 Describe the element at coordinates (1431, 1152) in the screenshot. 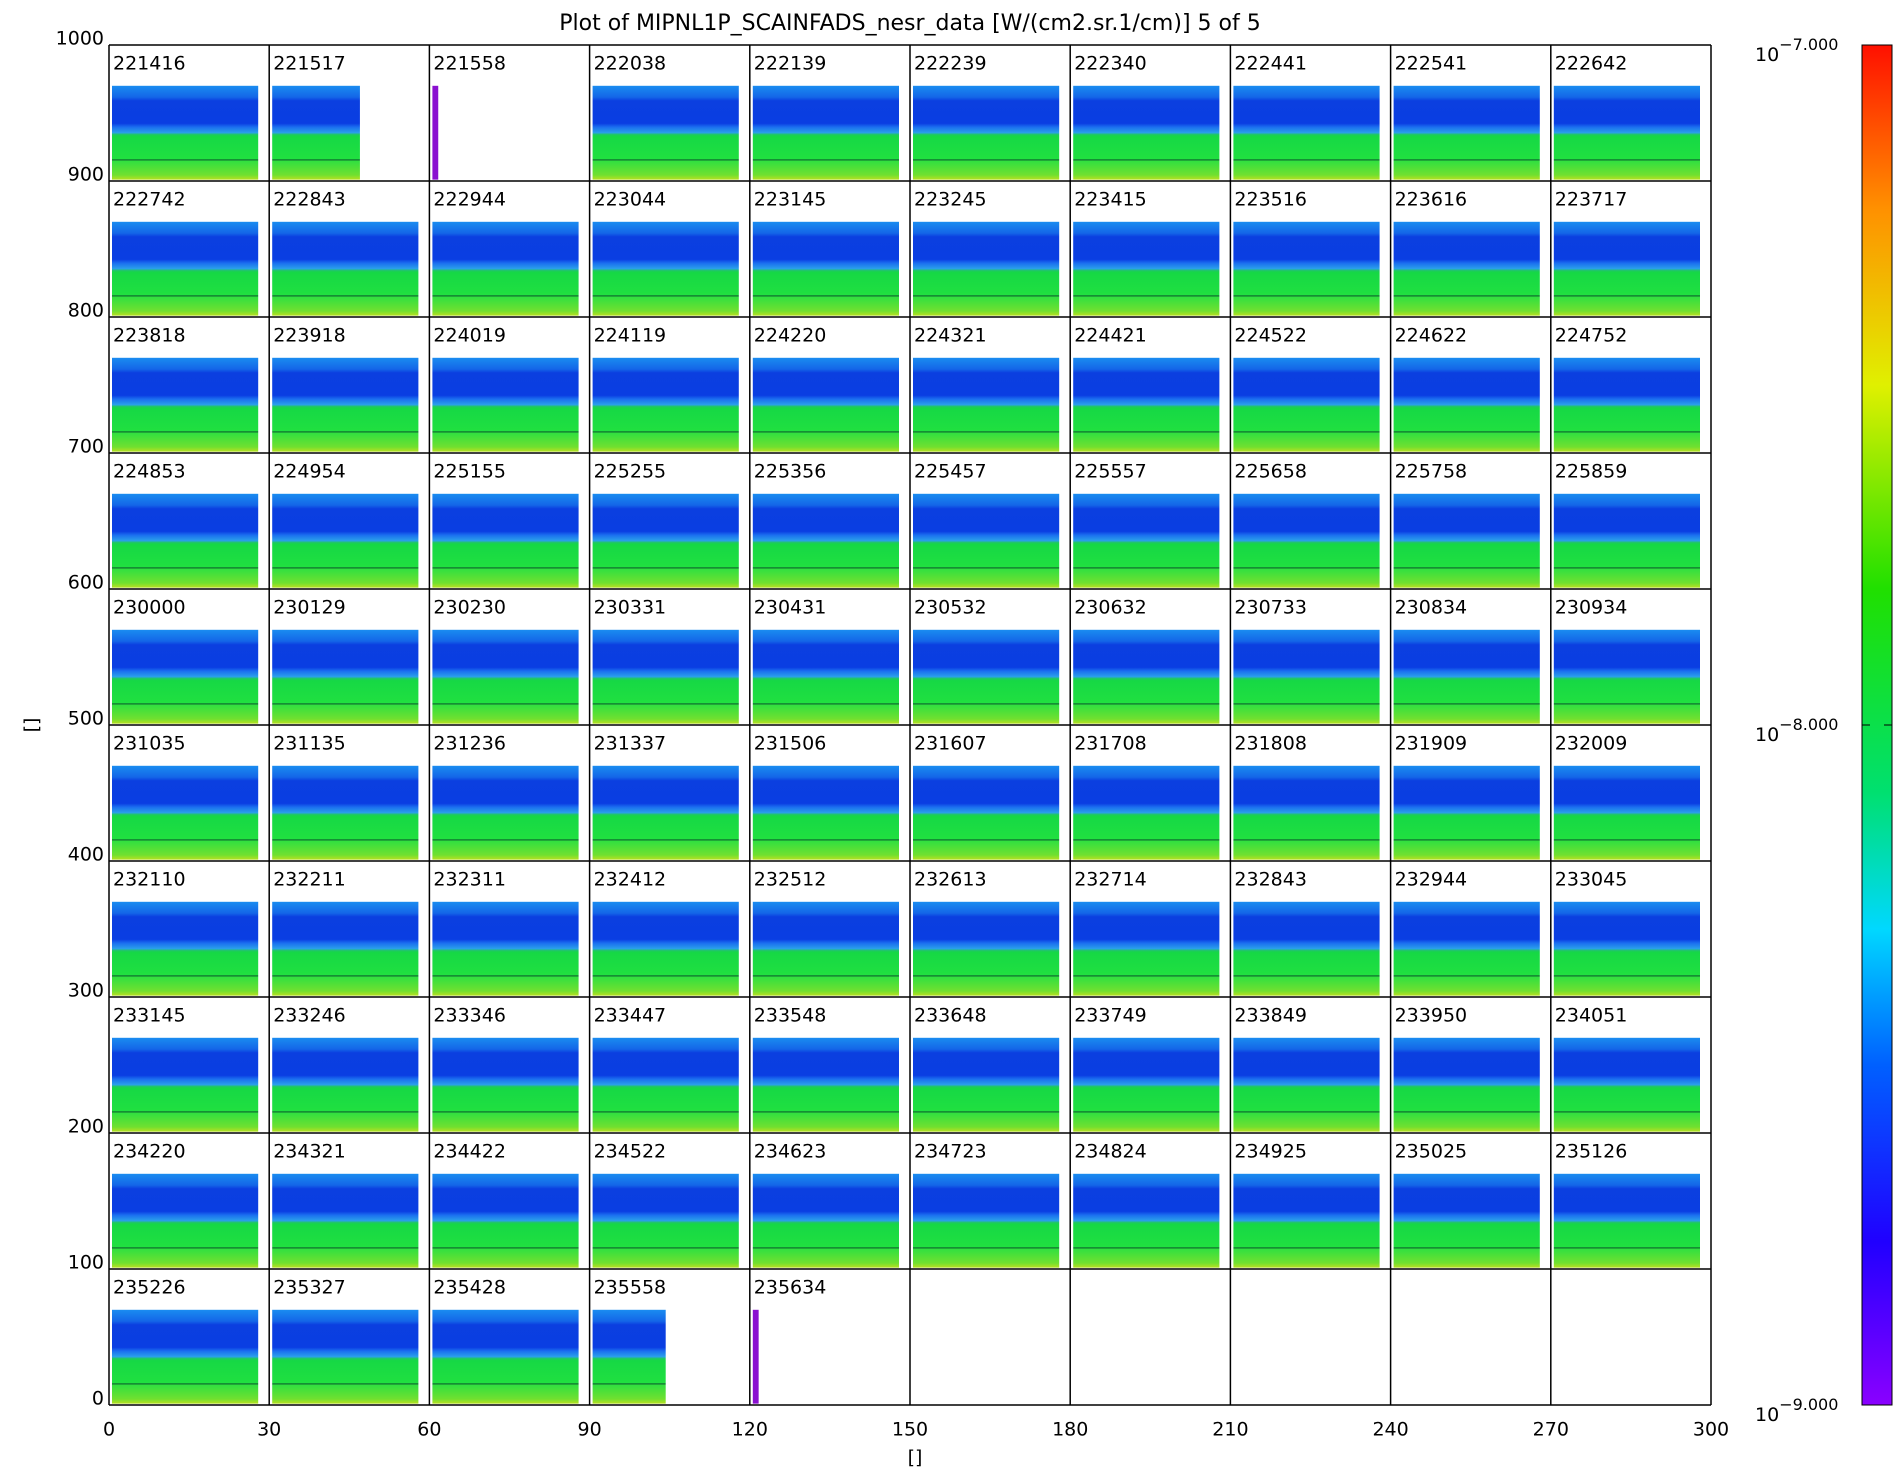

I see `panel-label: 235025` at that location.